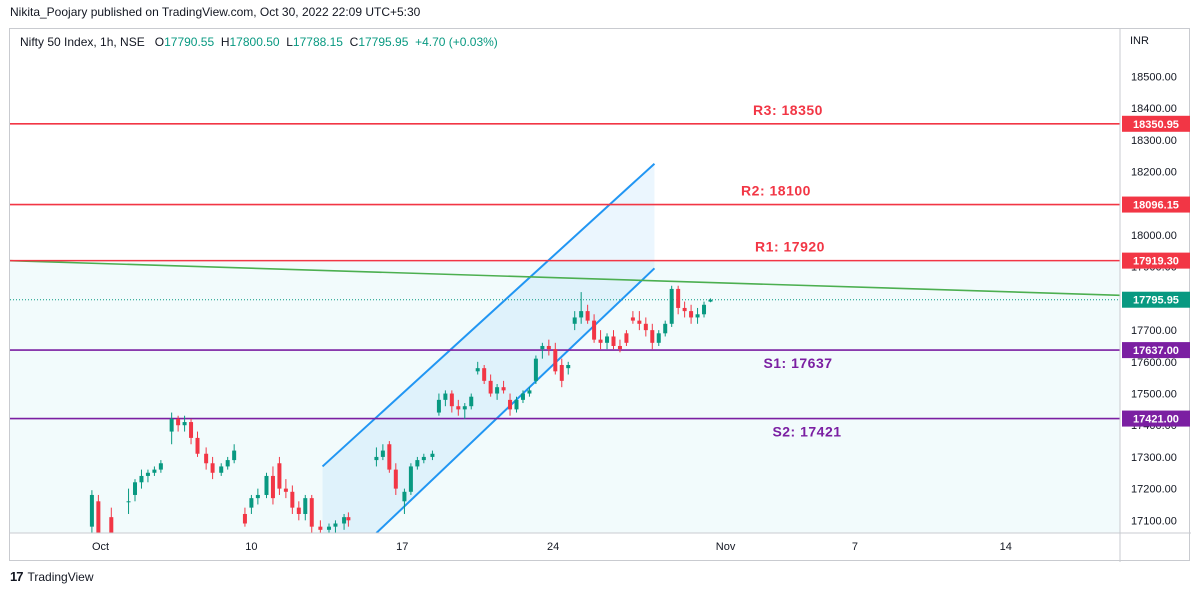  Describe the element at coordinates (17, 576) in the screenshot. I see `tradingview-logo-icon: 17` at that location.